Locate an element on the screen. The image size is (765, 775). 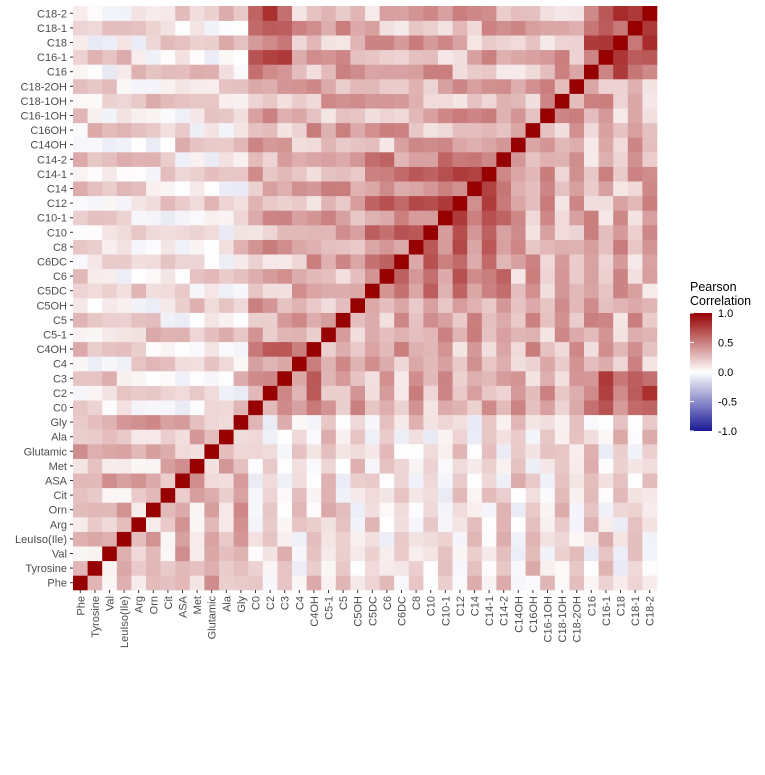
x-tick-label: C10-1 is located at coordinates (446, 611).